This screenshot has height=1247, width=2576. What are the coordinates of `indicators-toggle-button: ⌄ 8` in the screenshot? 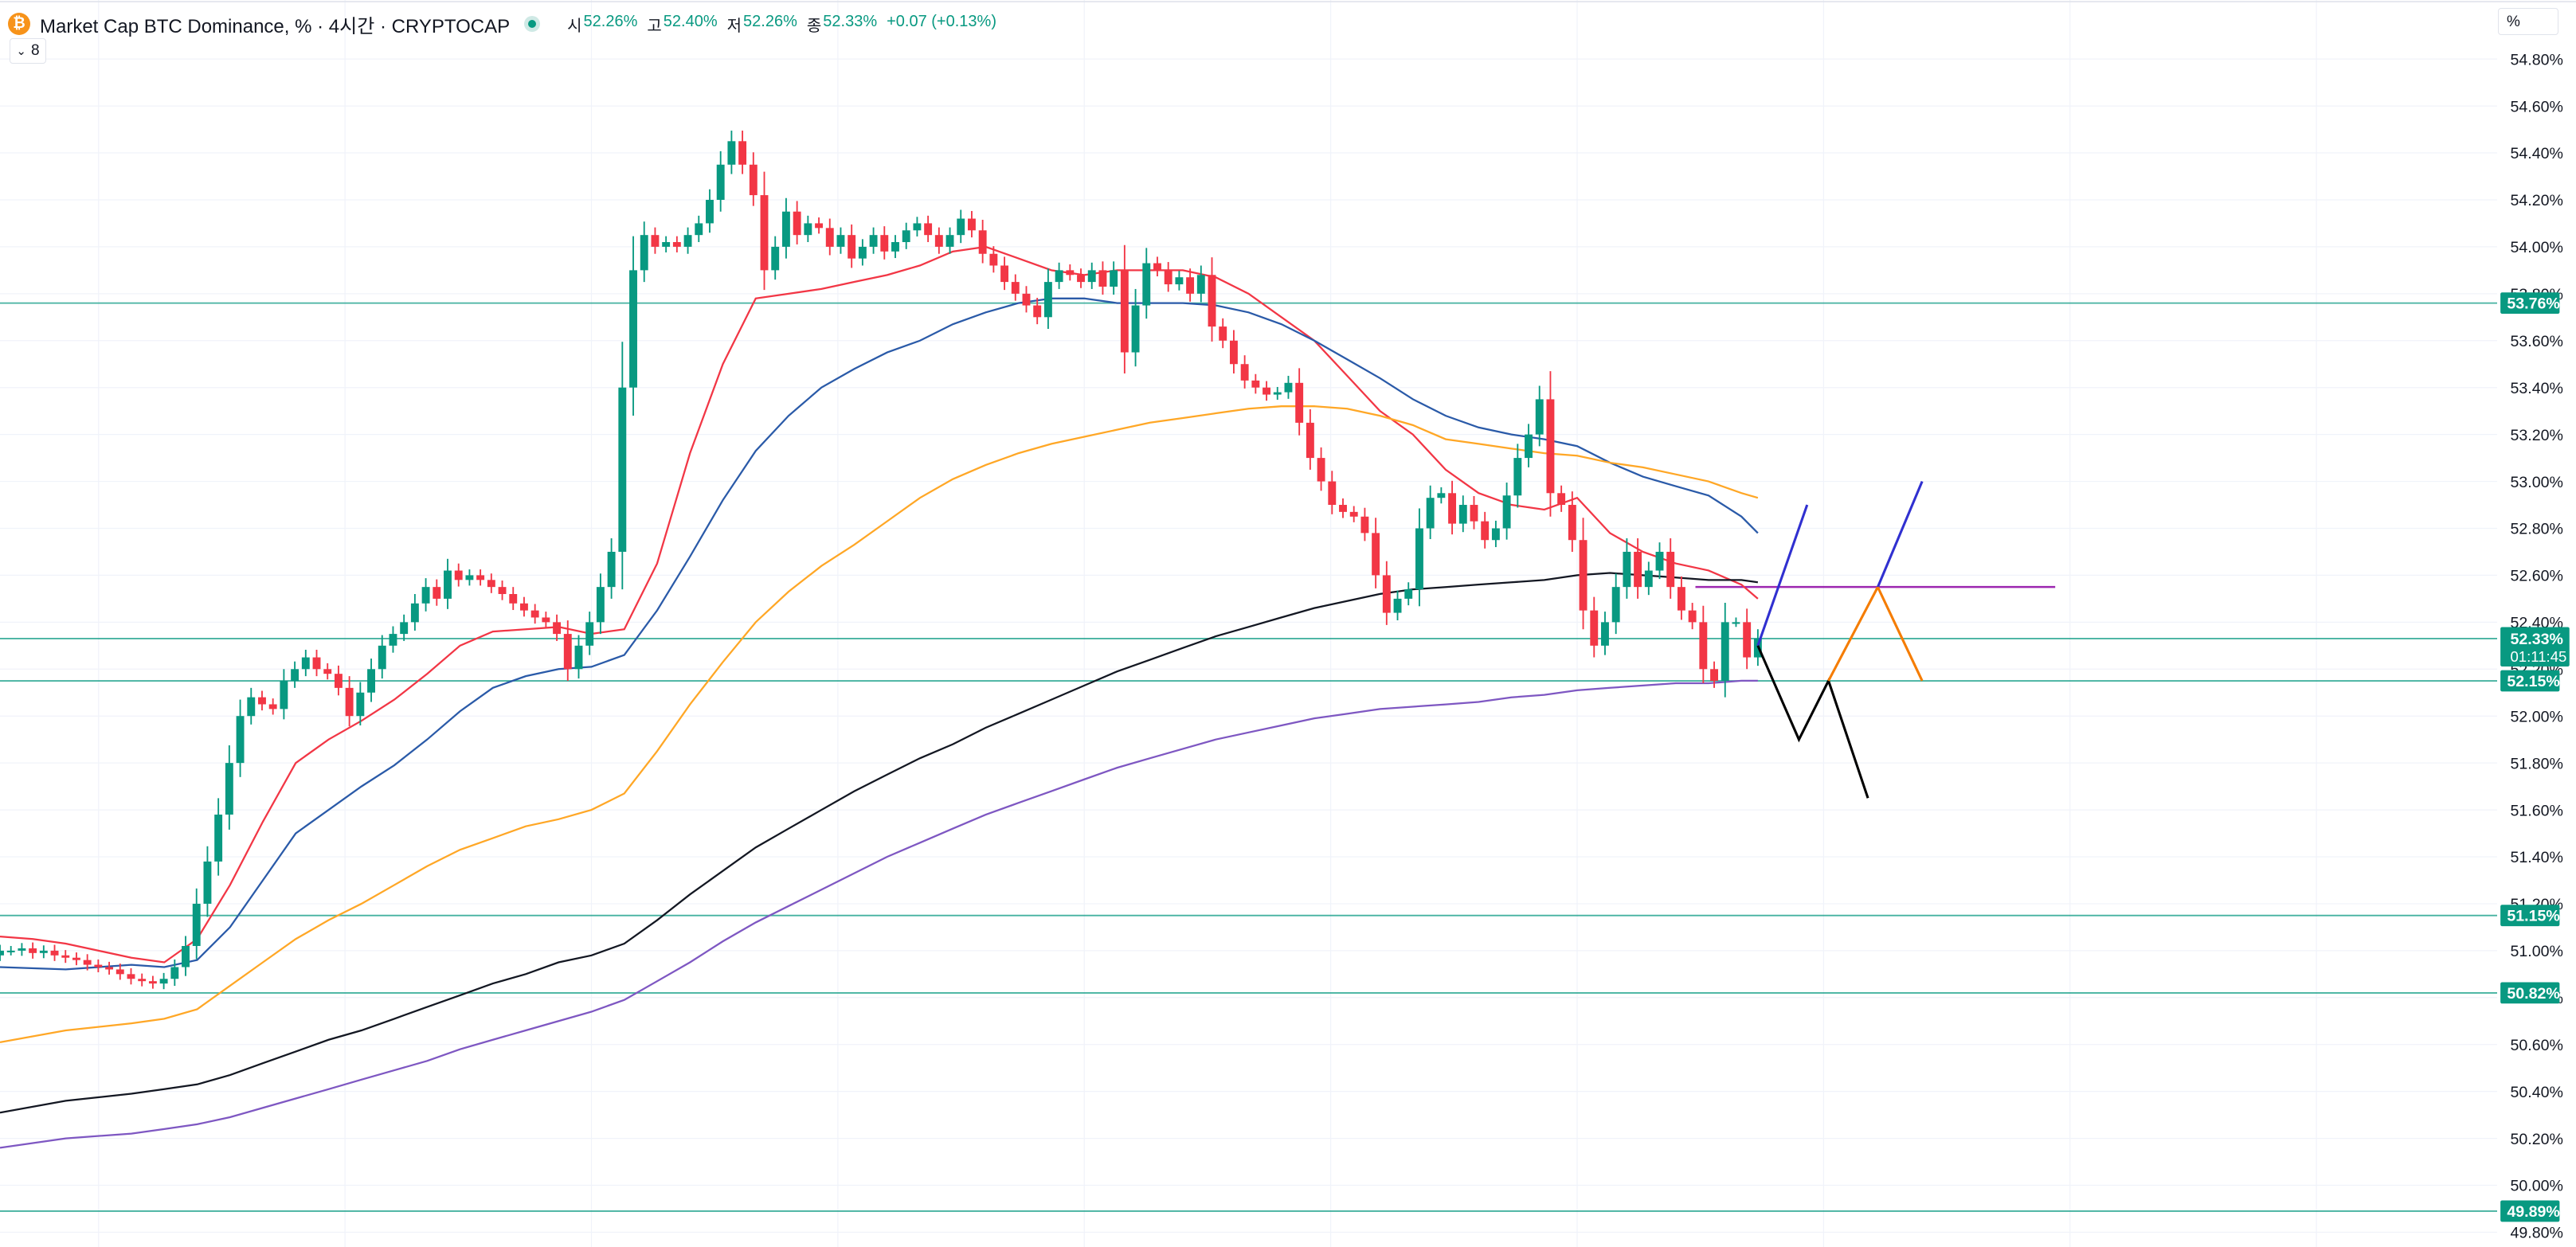 It's located at (28, 51).